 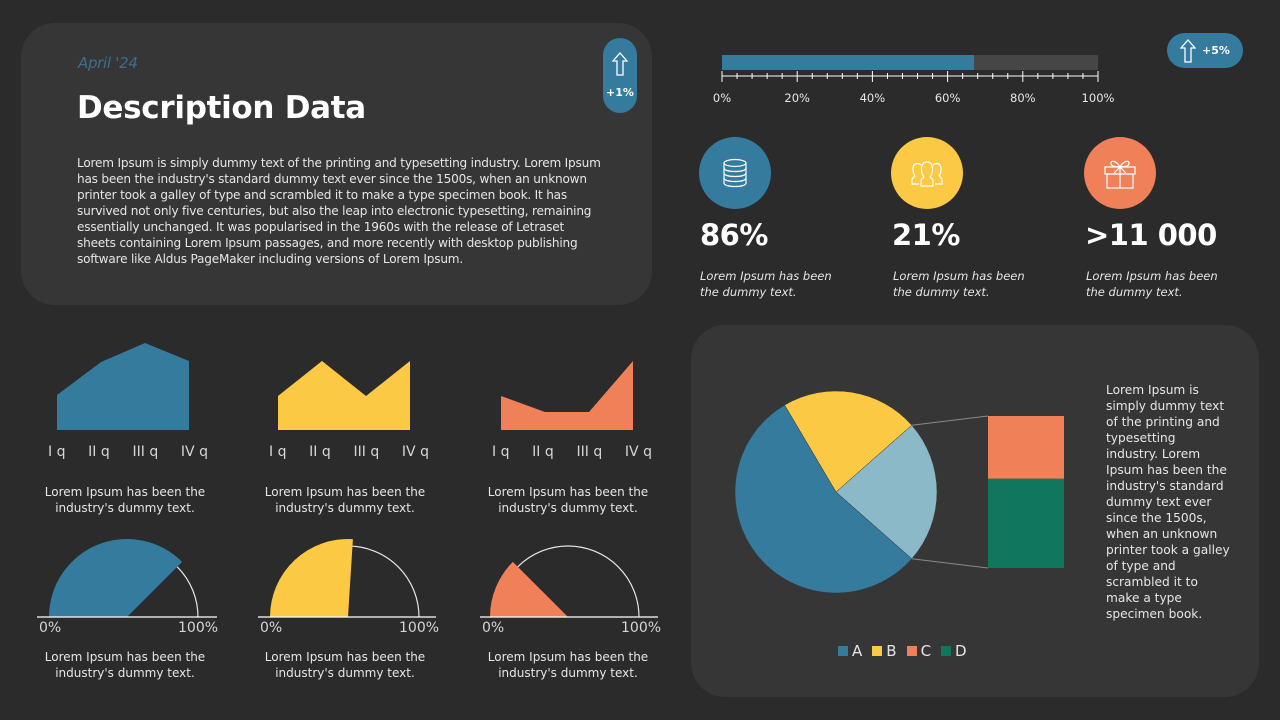 What do you see at coordinates (850, 651) in the screenshot?
I see `legend-item-a: A` at bounding box center [850, 651].